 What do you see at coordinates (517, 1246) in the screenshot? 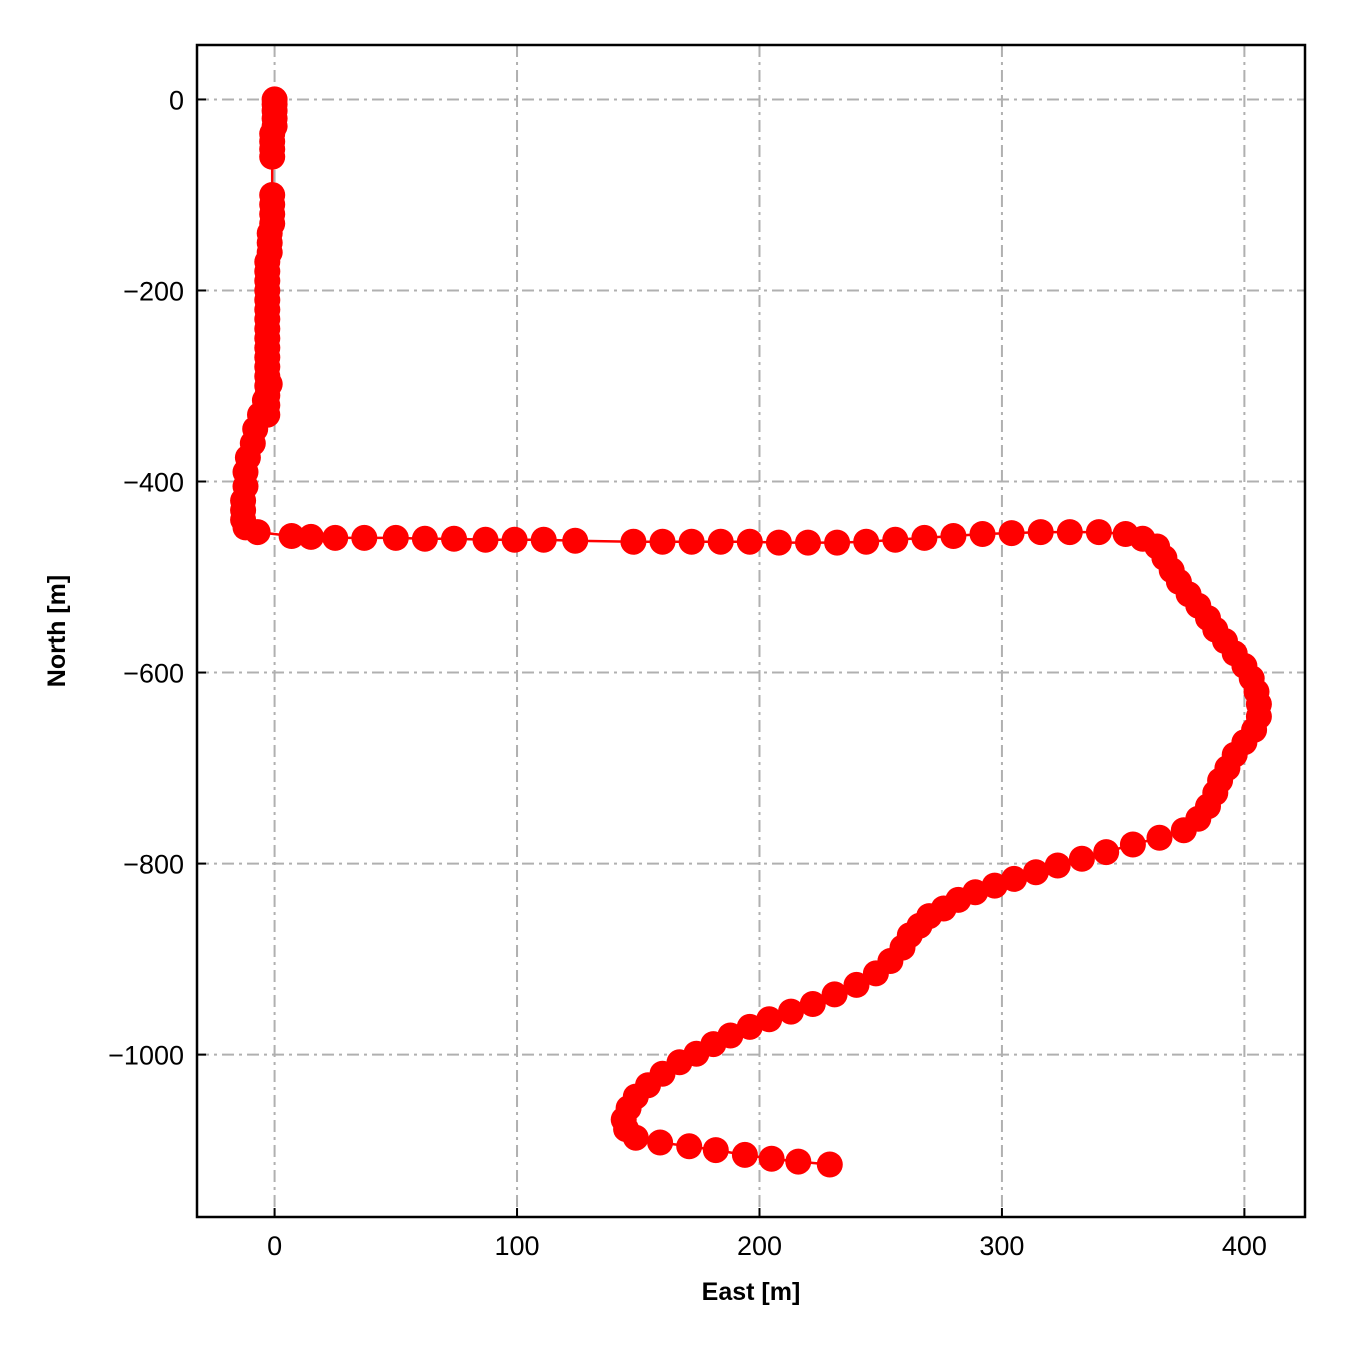
I see `x-tick-label: 100` at bounding box center [517, 1246].